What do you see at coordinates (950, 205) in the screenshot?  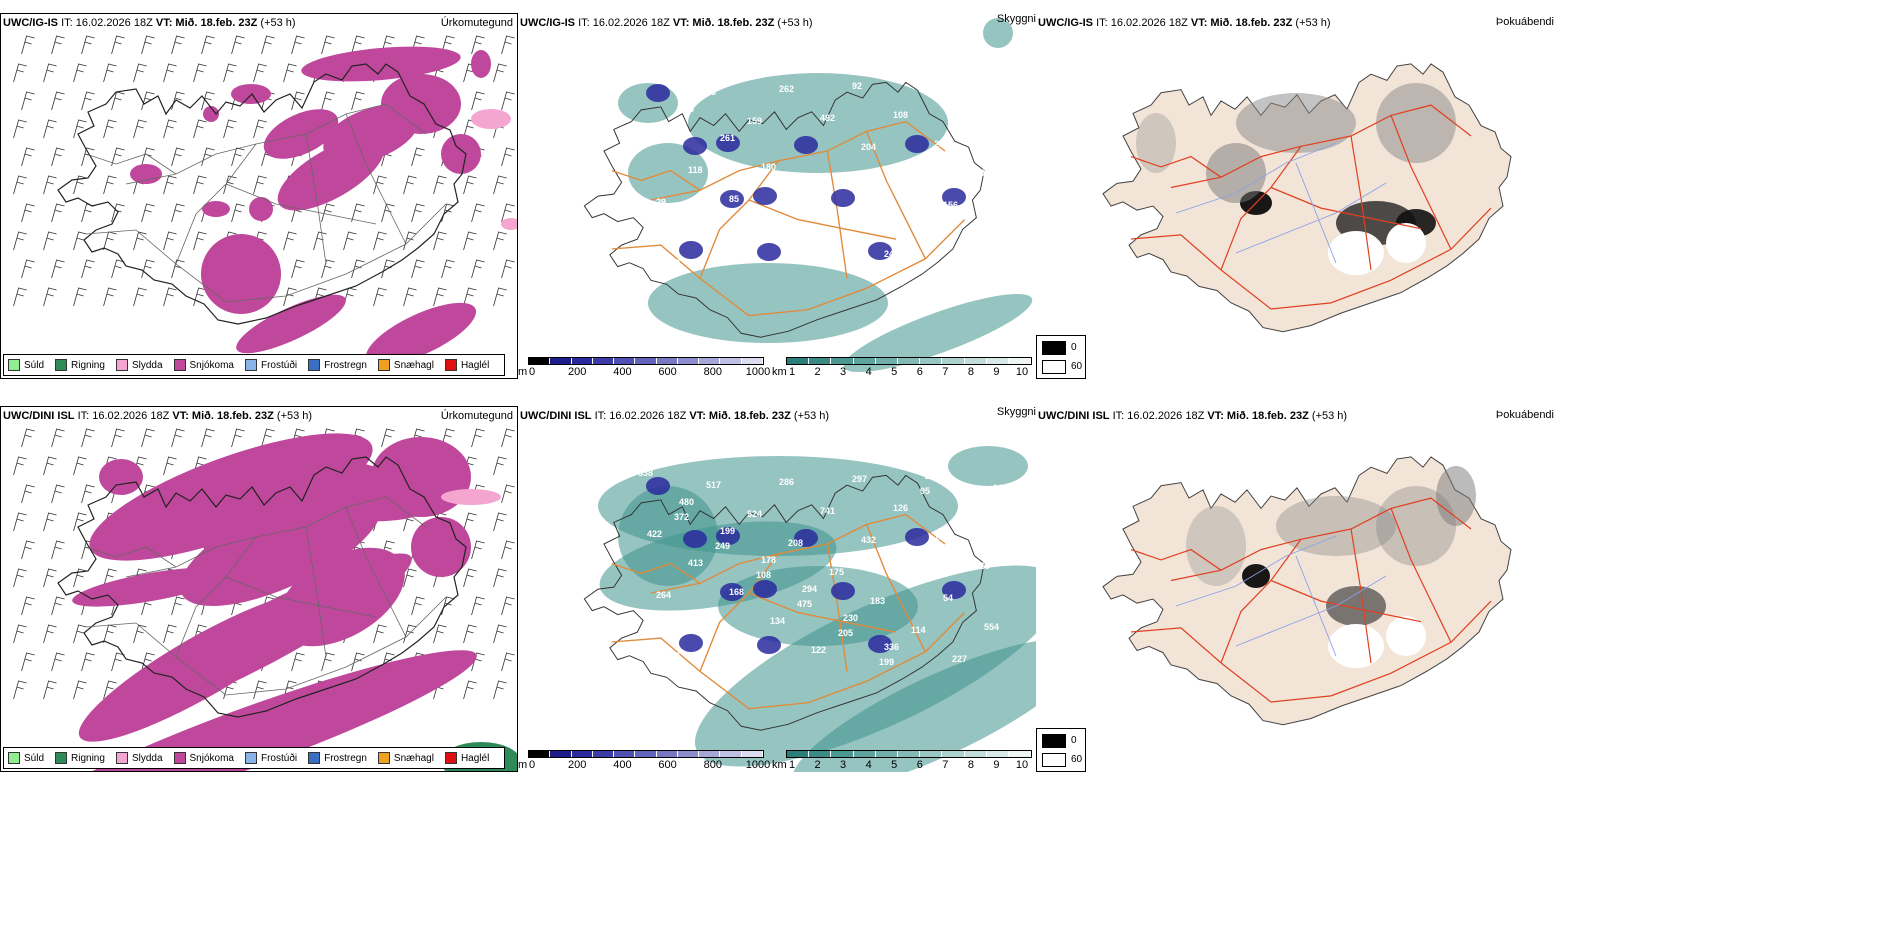 I see `height-label: 156` at bounding box center [950, 205].